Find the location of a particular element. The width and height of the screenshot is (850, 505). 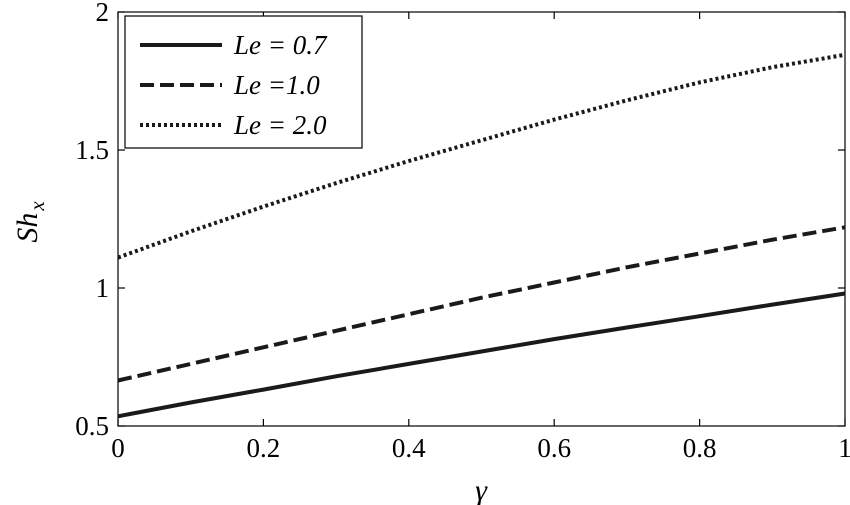

y-axis-label-sub: x is located at coordinates (37, 206).